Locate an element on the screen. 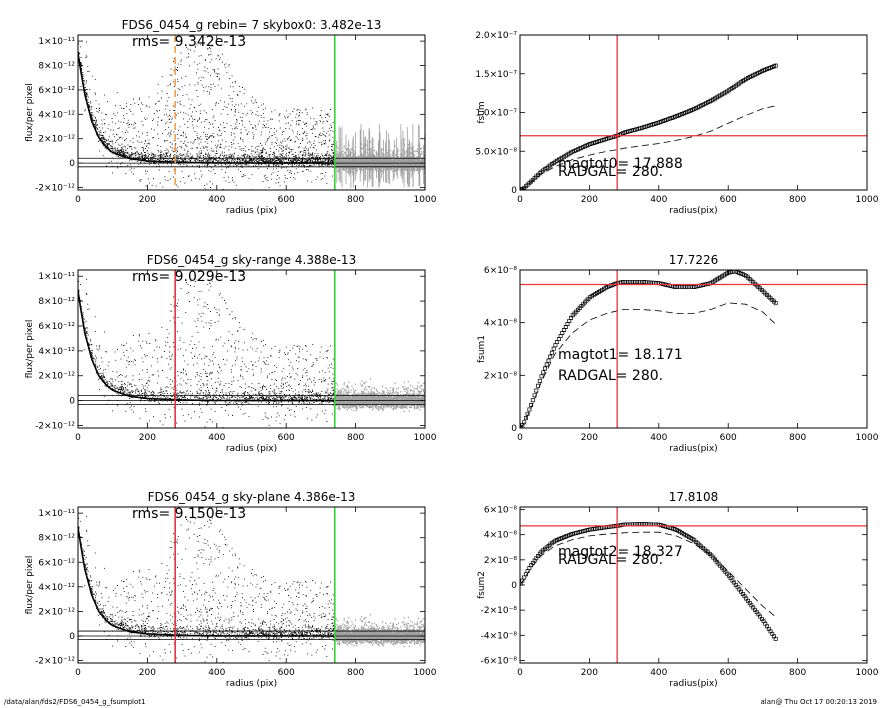 This screenshot has width=885, height=708. y-axis-label: fsum1 is located at coordinates (482, 349).